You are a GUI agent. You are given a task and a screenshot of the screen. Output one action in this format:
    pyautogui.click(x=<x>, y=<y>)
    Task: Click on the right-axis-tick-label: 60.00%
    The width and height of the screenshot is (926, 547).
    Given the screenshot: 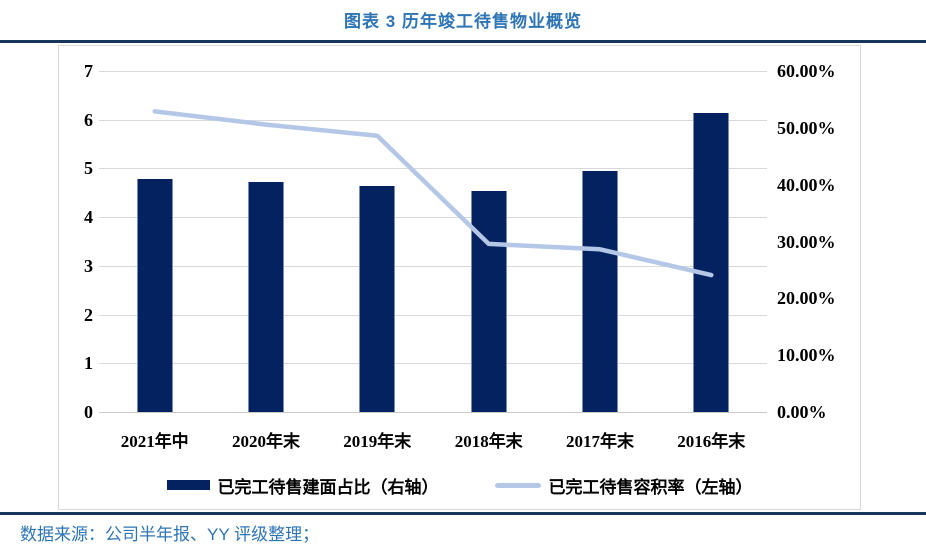 What is the action you would take?
    pyautogui.click(x=806, y=71)
    